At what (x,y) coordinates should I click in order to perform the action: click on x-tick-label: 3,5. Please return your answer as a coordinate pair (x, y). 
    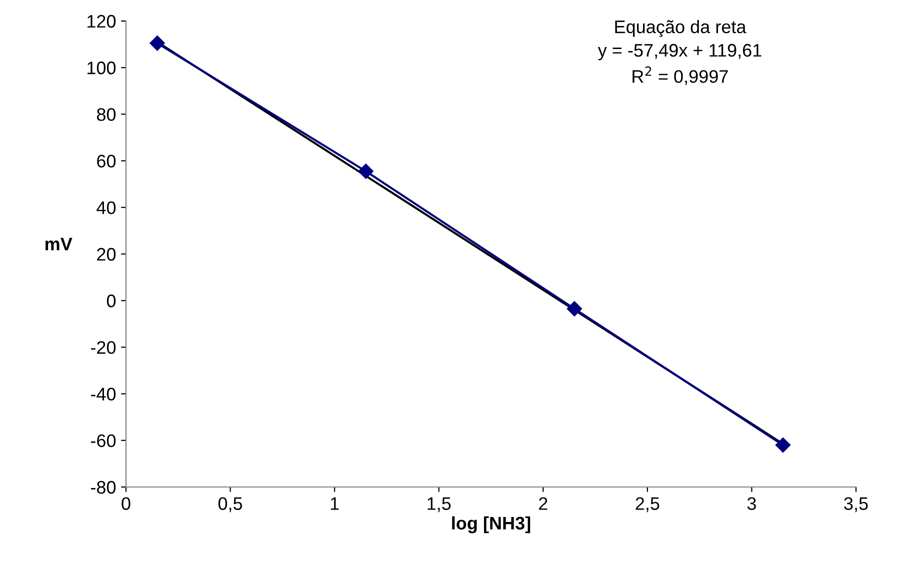
    Looking at the image, I should click on (856, 504).